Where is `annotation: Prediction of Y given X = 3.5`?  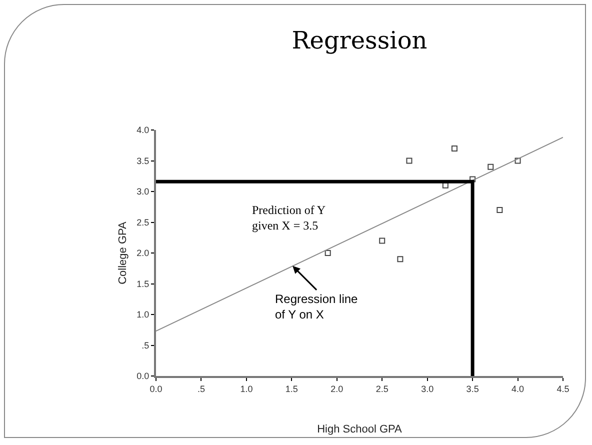 annotation: Prediction of Y given X = 3.5 is located at coordinates (289, 218).